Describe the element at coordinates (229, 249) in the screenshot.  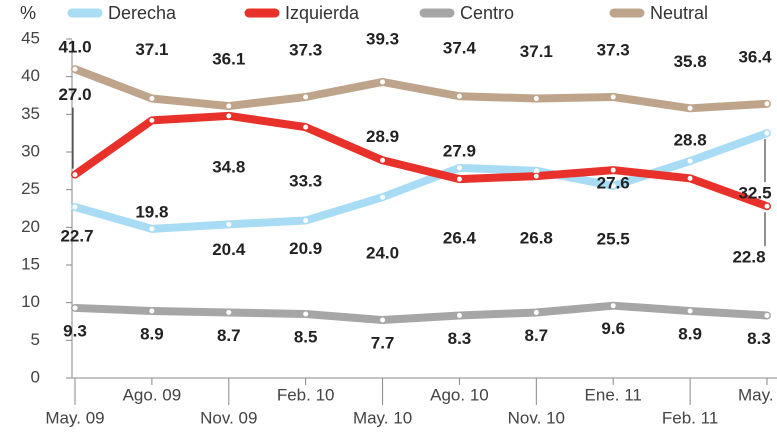
I see `data-label: 20.4` at that location.